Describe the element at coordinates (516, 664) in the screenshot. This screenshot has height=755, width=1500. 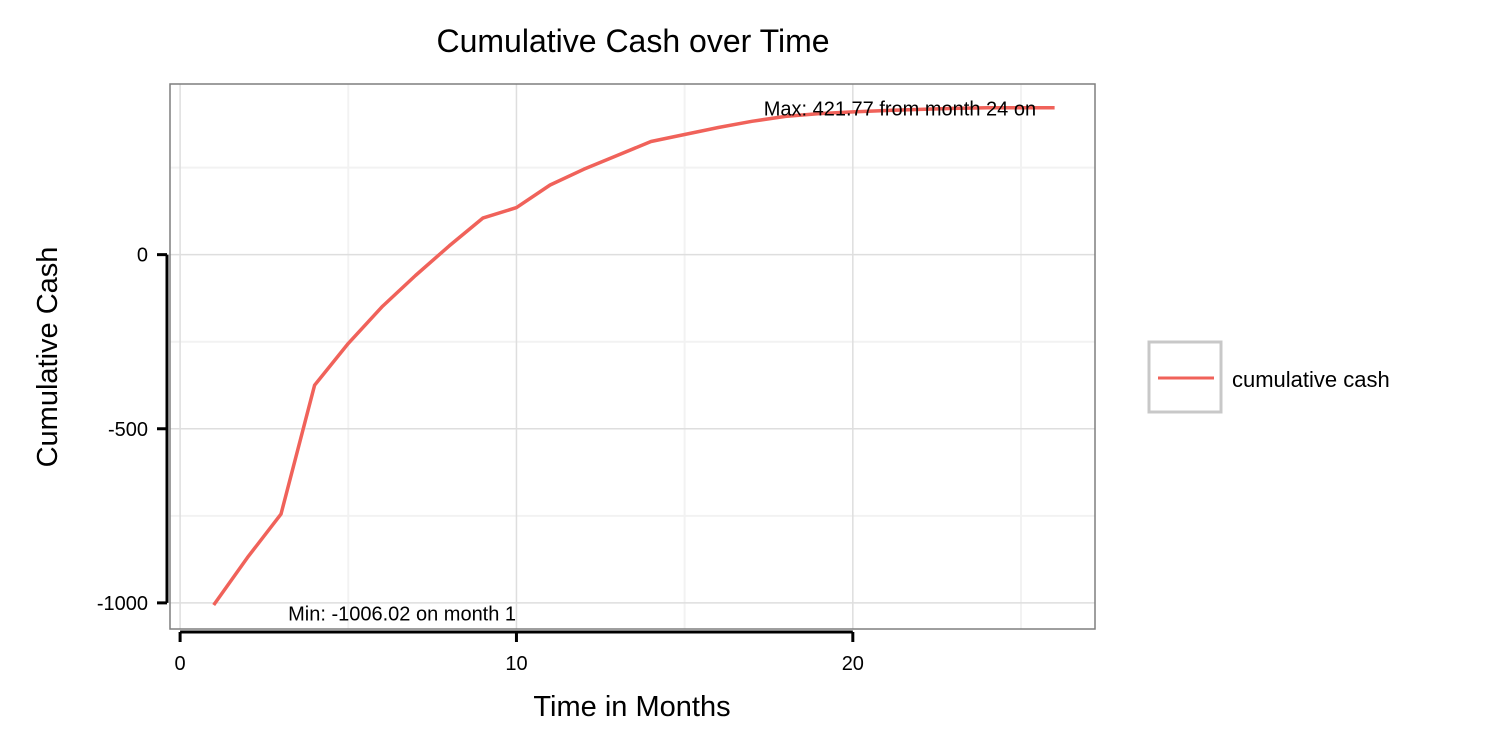
I see `x-tick-label: 10` at that location.